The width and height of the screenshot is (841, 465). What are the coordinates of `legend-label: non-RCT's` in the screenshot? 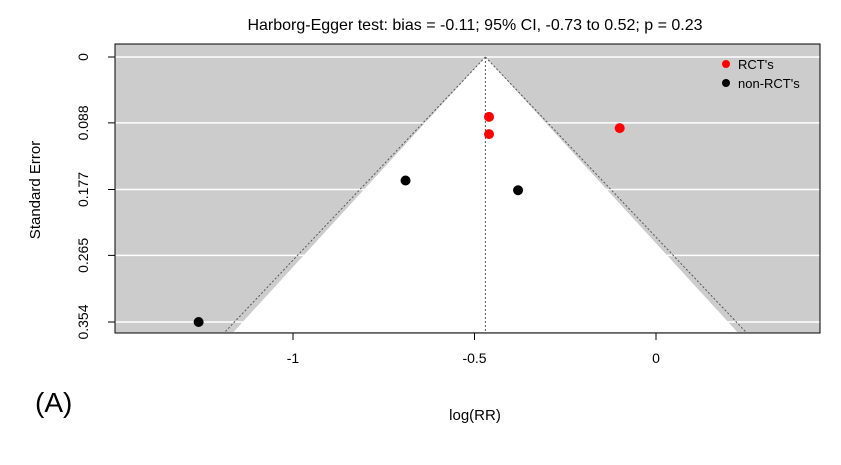 It's located at (769, 83).